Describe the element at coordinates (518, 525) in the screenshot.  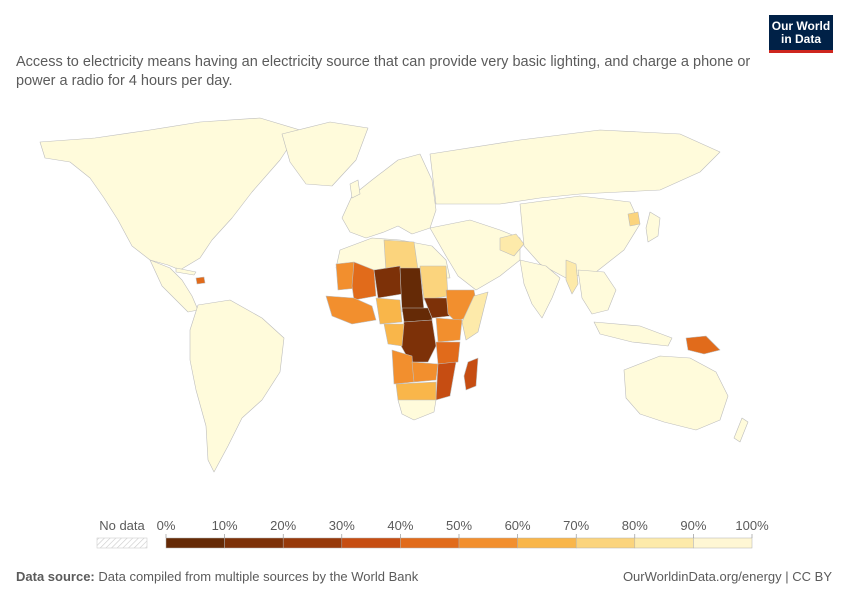
I see `legend-tick-label: 60%` at that location.